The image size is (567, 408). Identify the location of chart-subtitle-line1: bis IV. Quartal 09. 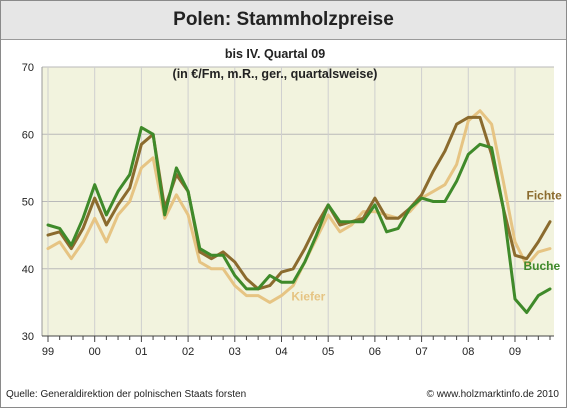
(275, 54).